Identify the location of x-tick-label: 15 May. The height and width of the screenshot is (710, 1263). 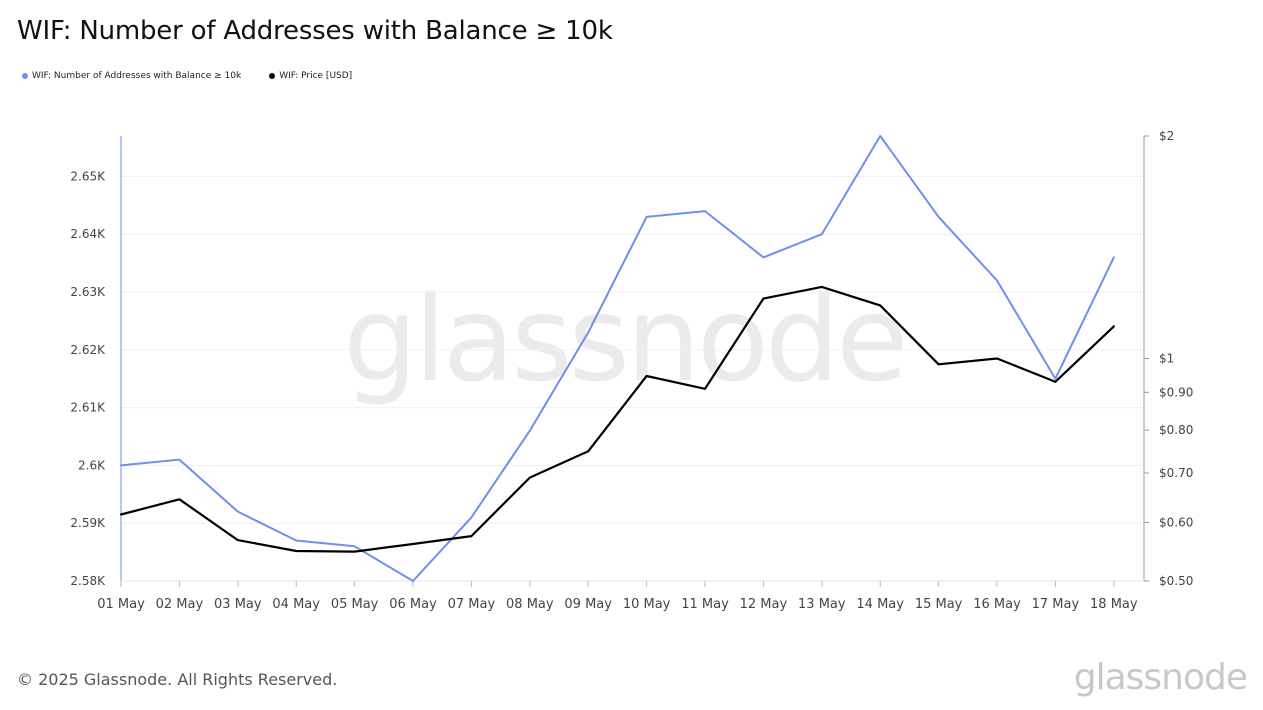
(939, 604).